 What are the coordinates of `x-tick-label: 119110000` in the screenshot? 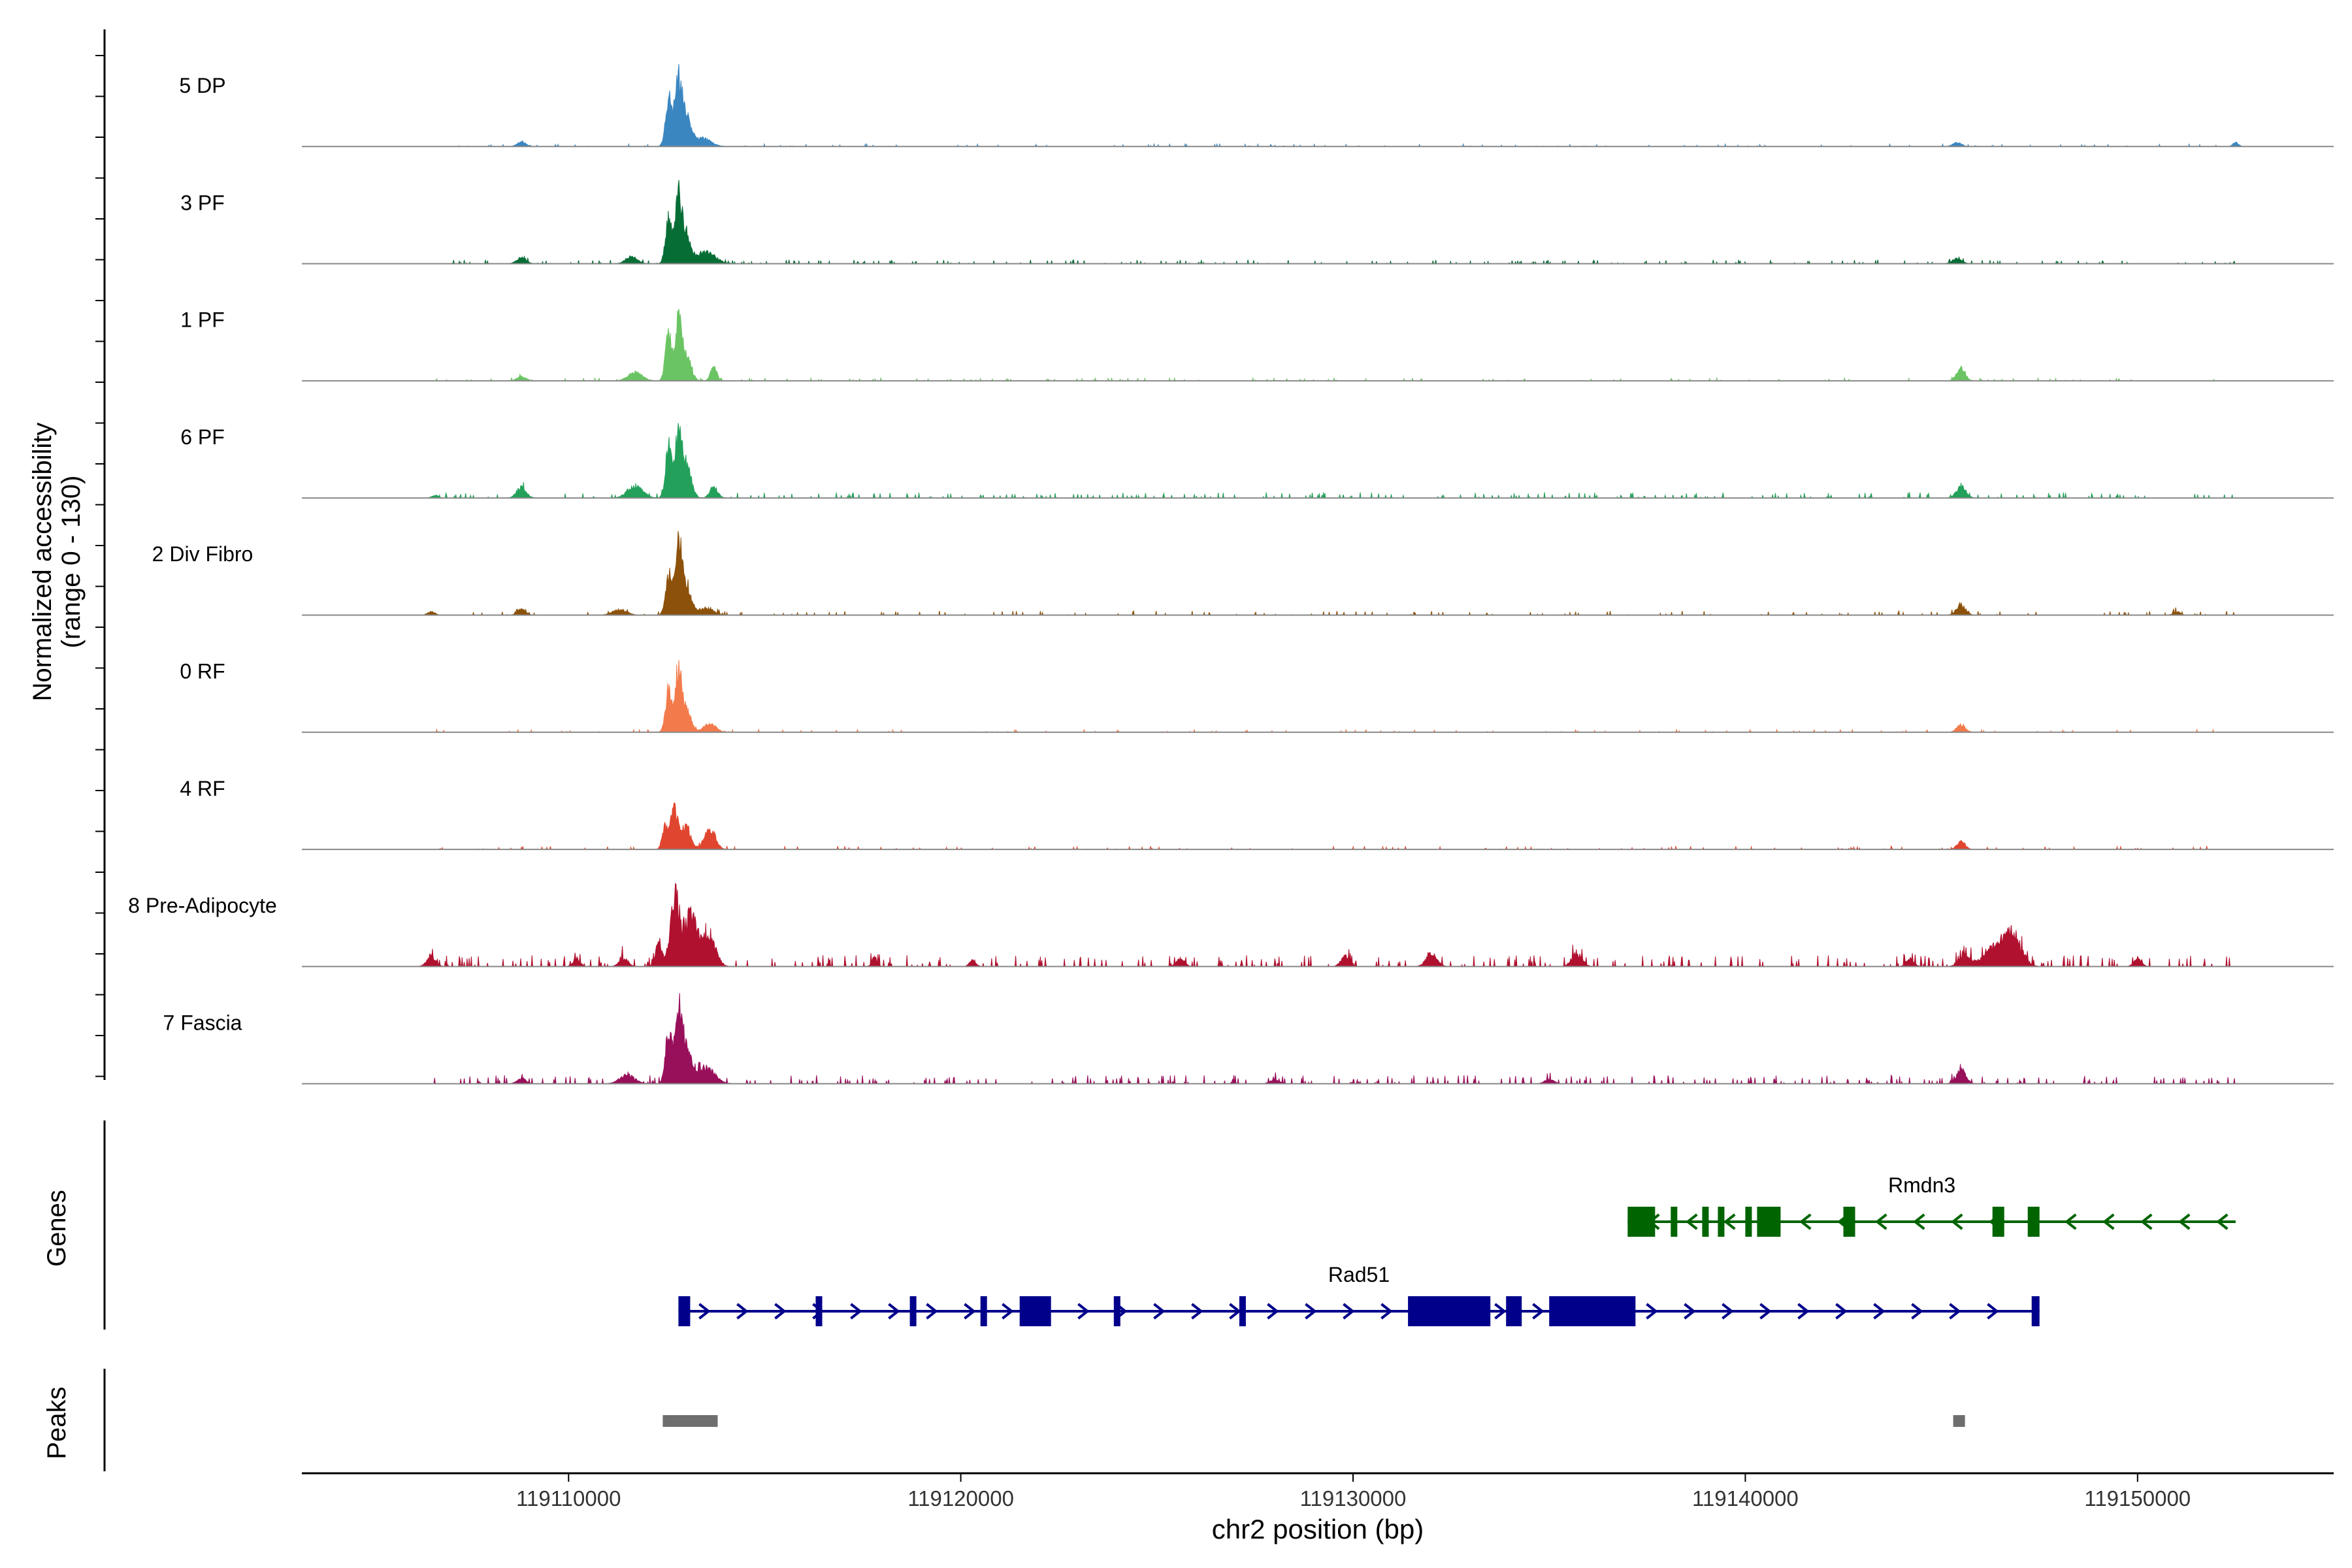 It's located at (568, 1498).